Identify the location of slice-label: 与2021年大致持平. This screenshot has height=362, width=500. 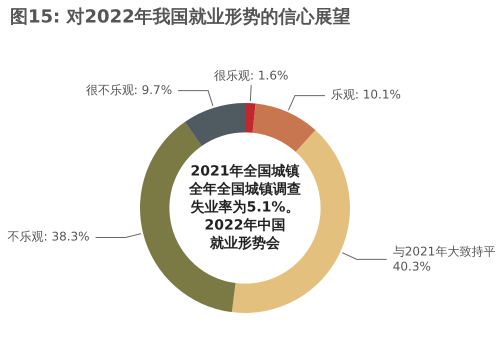
(444, 251).